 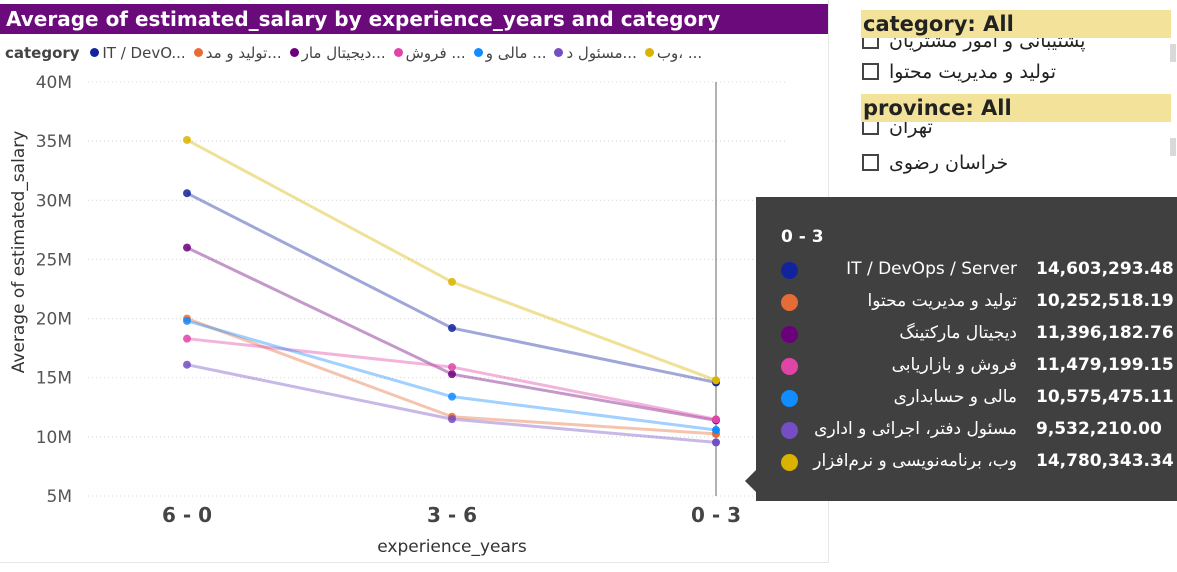 I want to click on tooltip-series-name: دیجیتال مارکتینگ, so click(x=958, y=333).